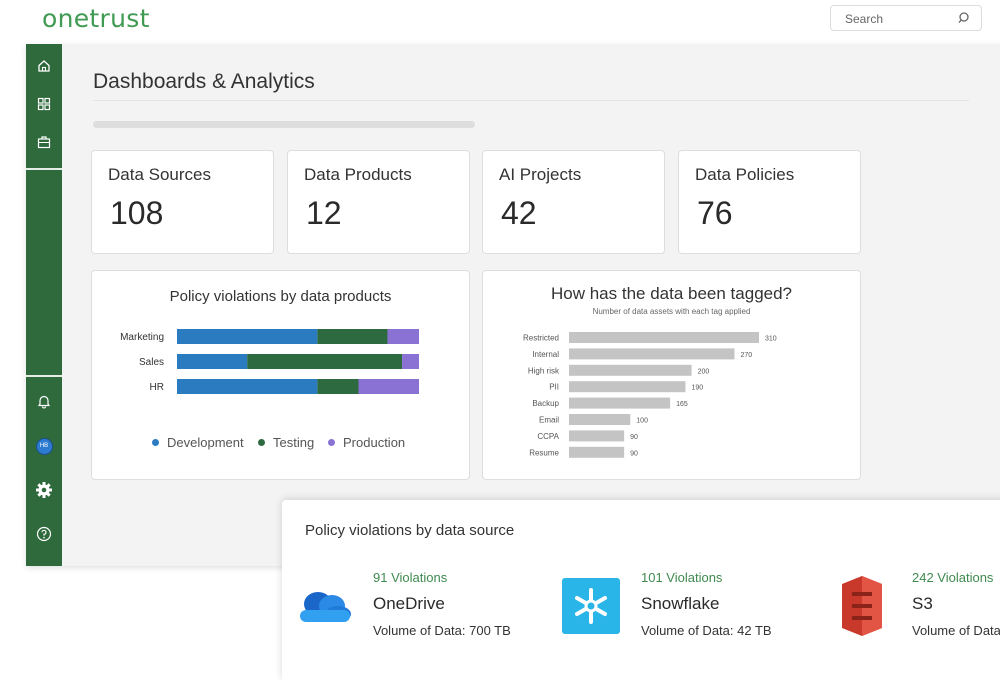  What do you see at coordinates (44, 142) in the screenshot?
I see `briefcase-icon` at bounding box center [44, 142].